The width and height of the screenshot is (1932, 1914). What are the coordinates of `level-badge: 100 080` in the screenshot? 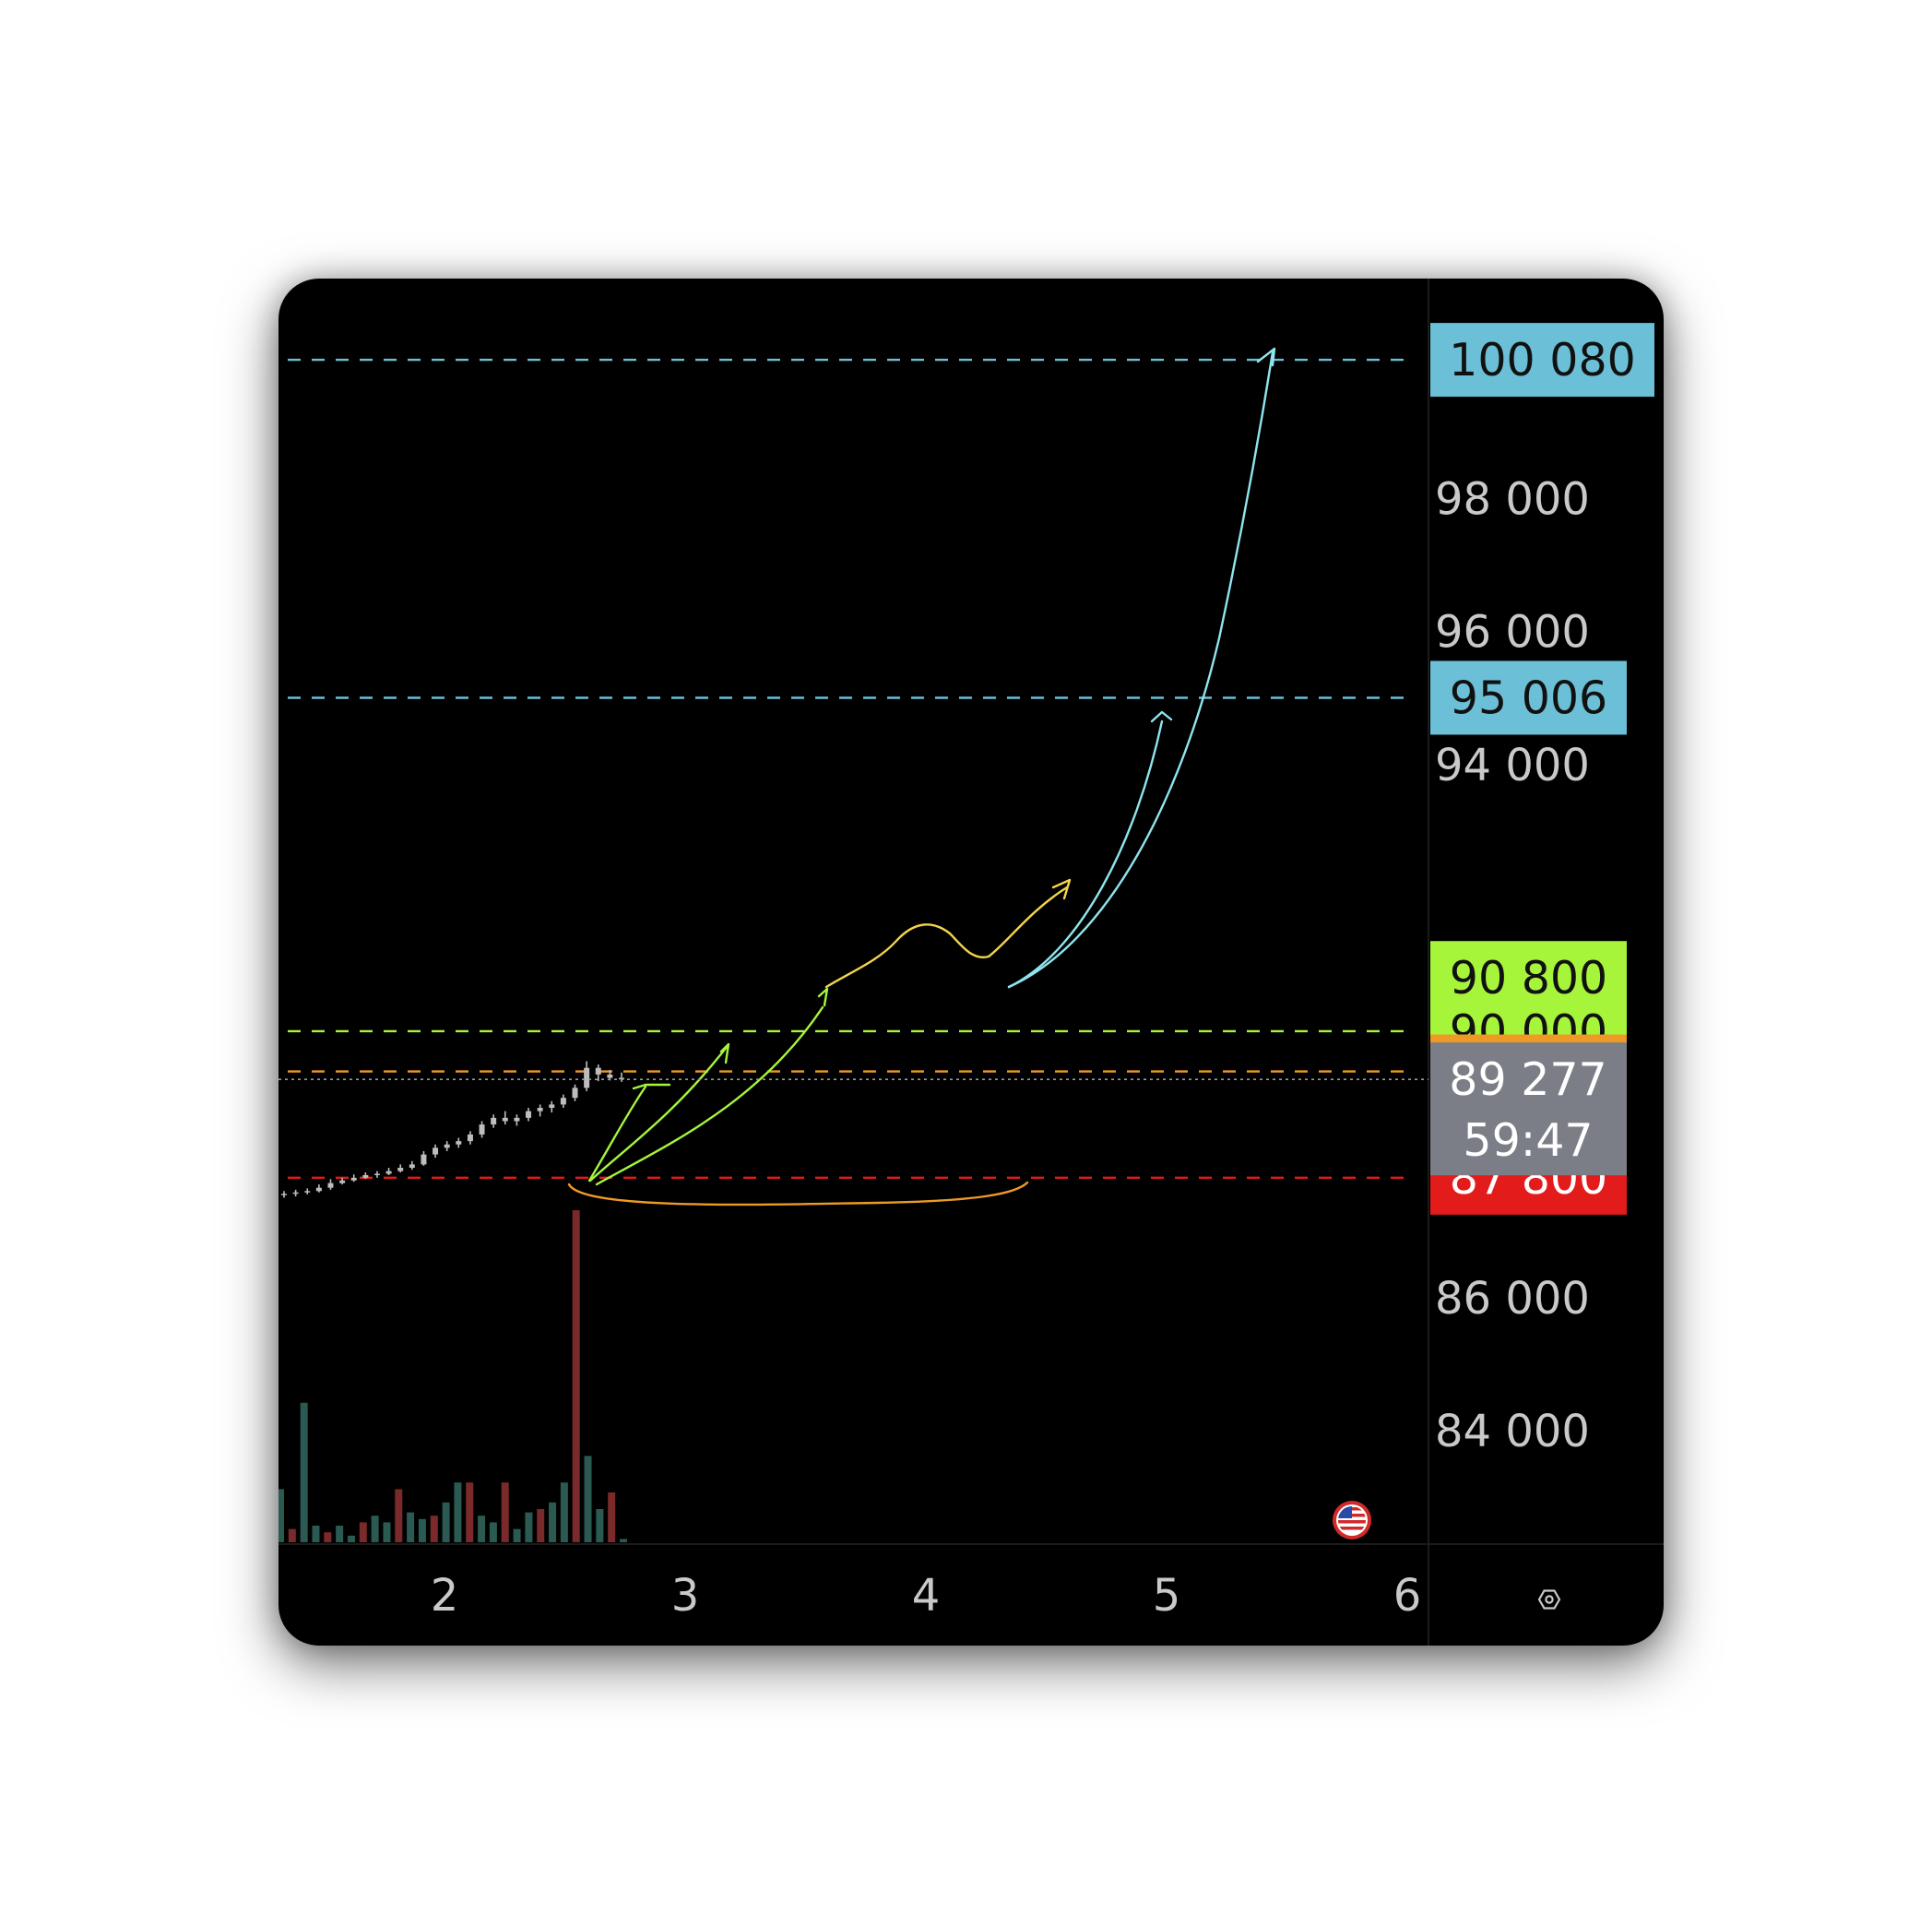 It's located at (1542, 360).